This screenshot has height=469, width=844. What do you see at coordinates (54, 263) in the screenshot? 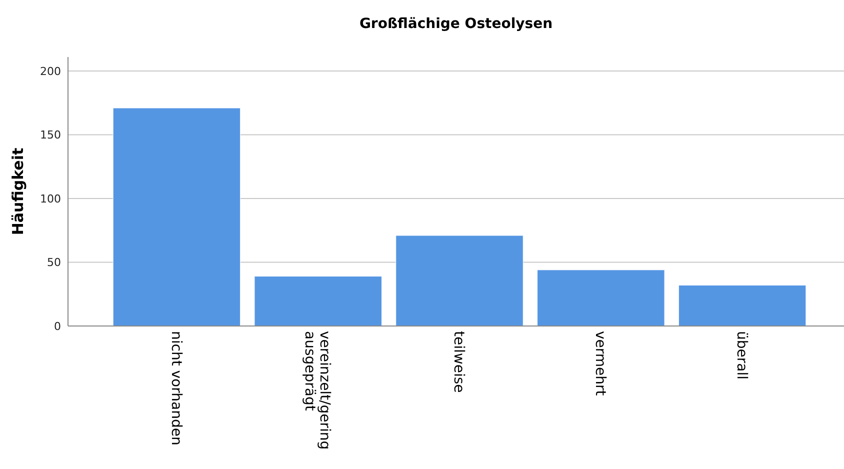
I see `y-tick-label: 50` at bounding box center [54, 263].